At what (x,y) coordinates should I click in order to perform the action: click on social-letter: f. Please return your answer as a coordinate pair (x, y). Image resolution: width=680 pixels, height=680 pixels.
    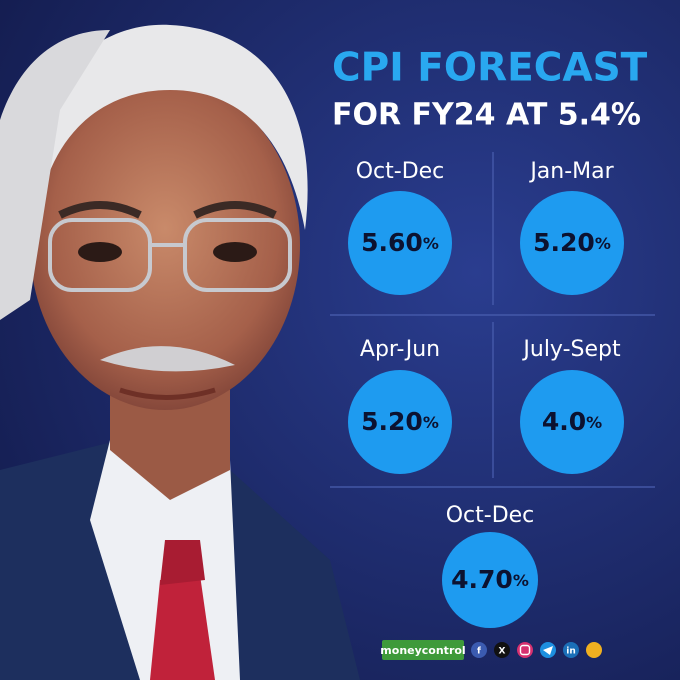
    Looking at the image, I should click on (479, 652).